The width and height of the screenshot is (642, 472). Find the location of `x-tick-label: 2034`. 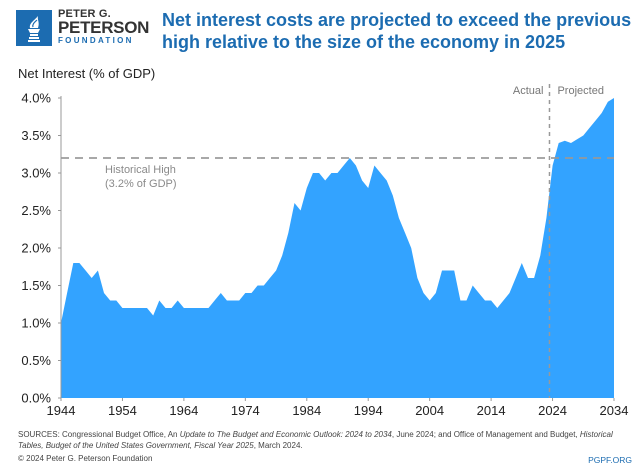

x-tick-label: 2034 is located at coordinates (614, 410).